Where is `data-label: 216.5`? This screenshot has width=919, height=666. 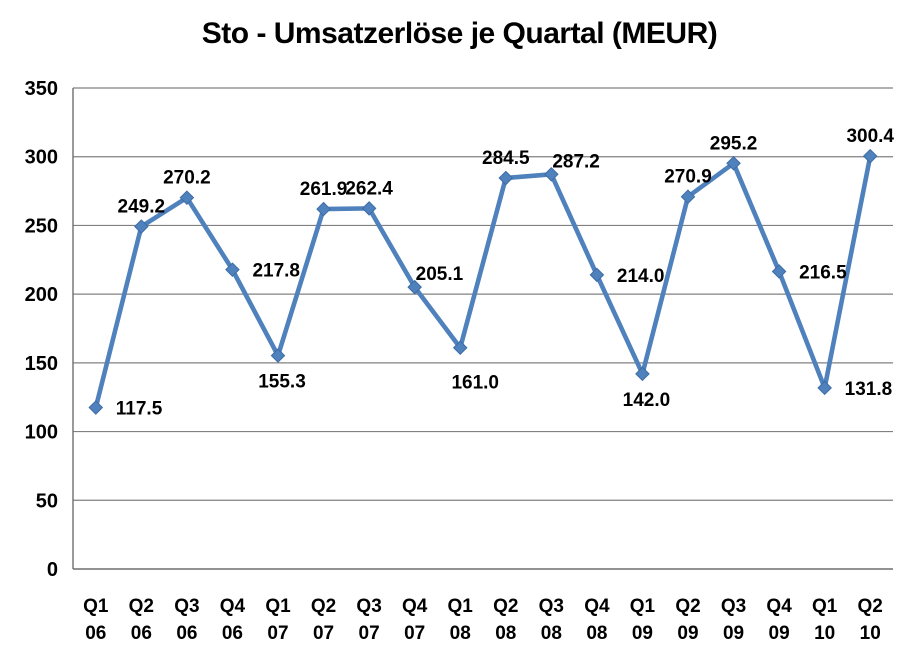
data-label: 216.5 is located at coordinates (823, 272).